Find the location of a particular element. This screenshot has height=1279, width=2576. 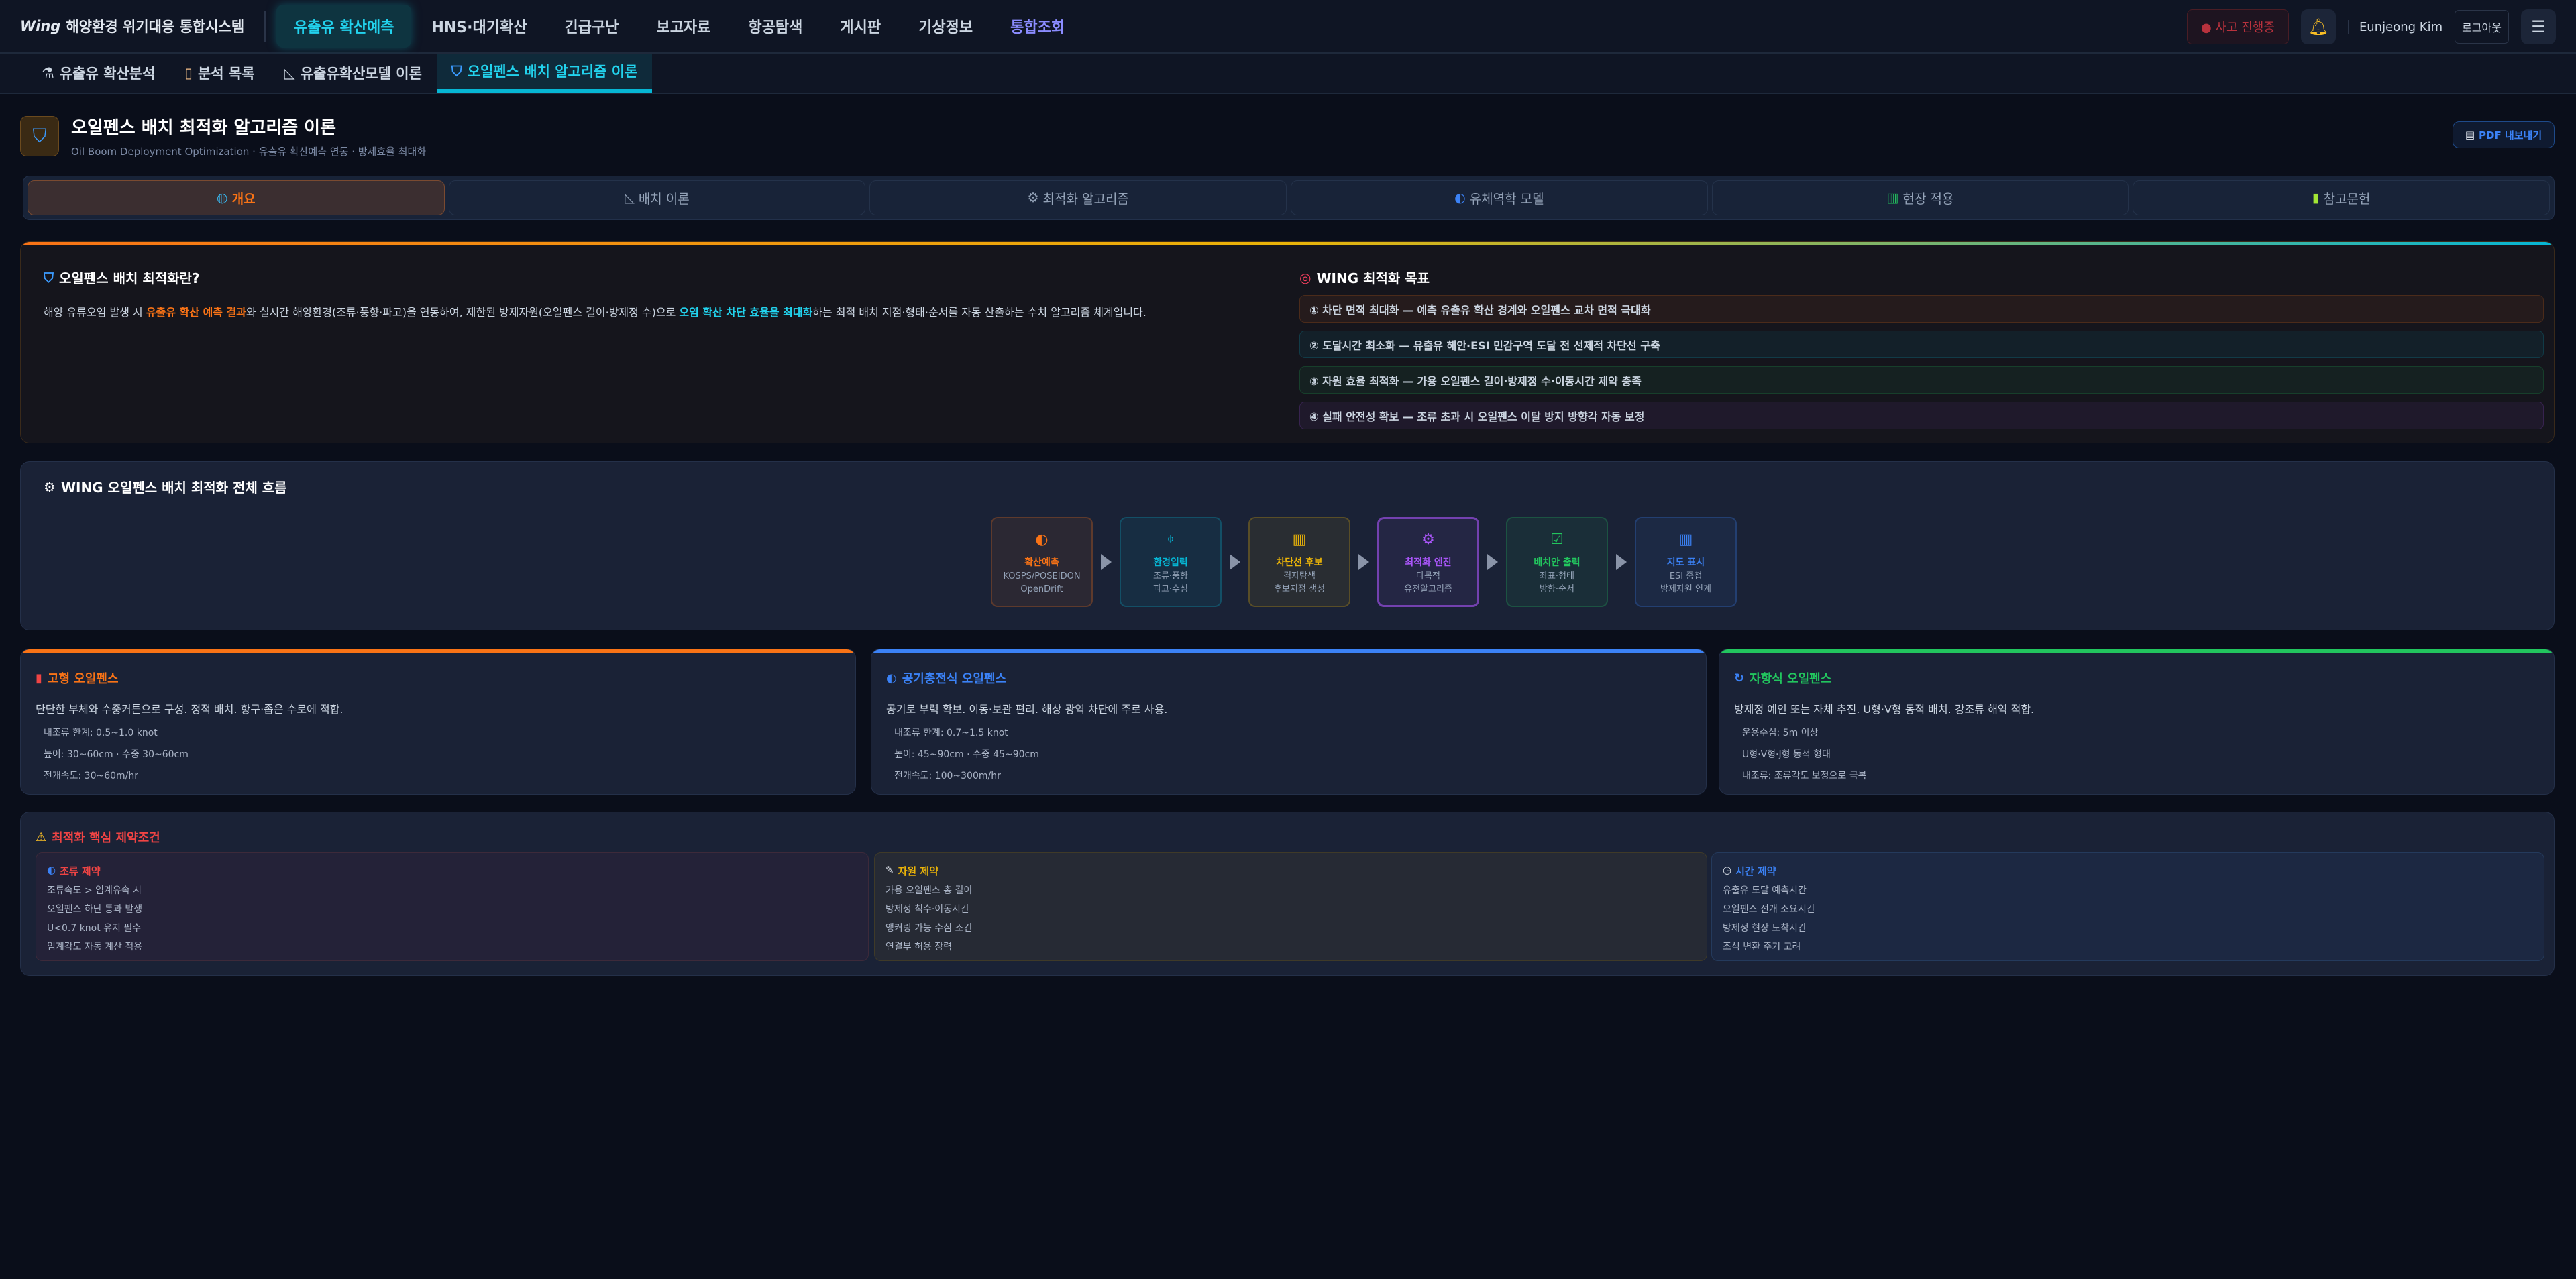

menu-button: ☰ is located at coordinates (2538, 26).